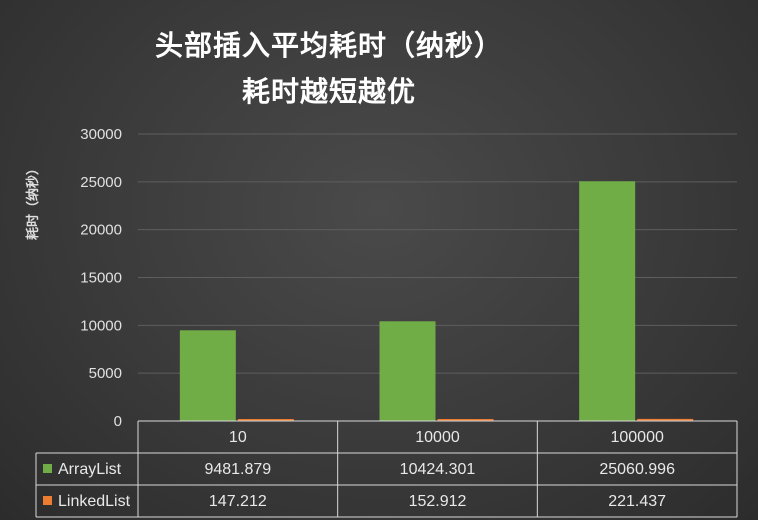 Image resolution: width=758 pixels, height=520 pixels. What do you see at coordinates (328, 45) in the screenshot?
I see `chart-title: 头部插入平均耗时（纳秒）` at bounding box center [328, 45].